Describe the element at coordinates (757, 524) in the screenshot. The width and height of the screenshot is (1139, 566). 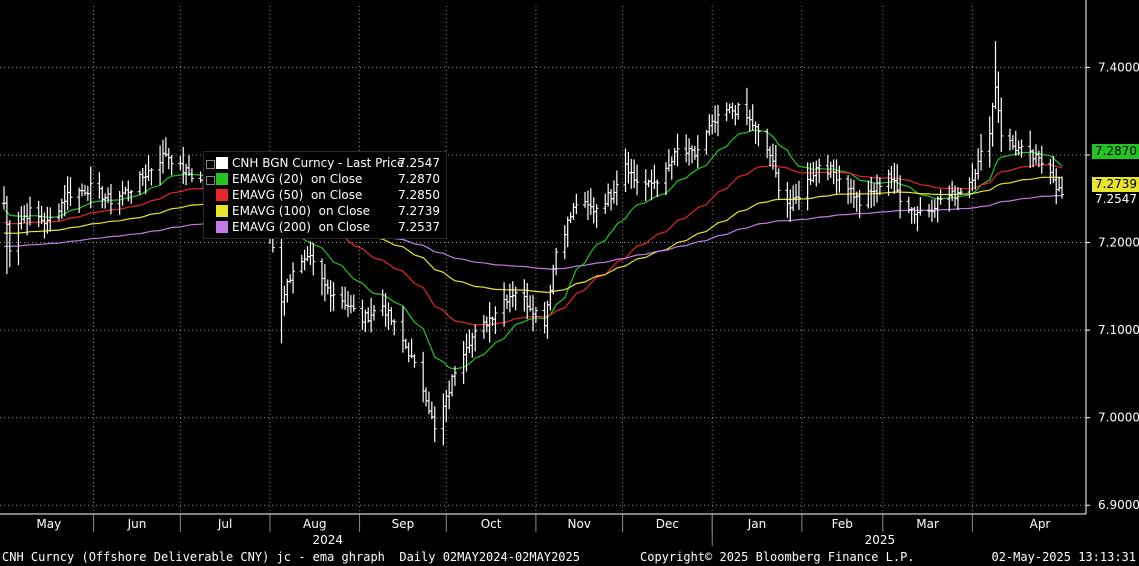
I see `x-tick-label: Jan` at that location.